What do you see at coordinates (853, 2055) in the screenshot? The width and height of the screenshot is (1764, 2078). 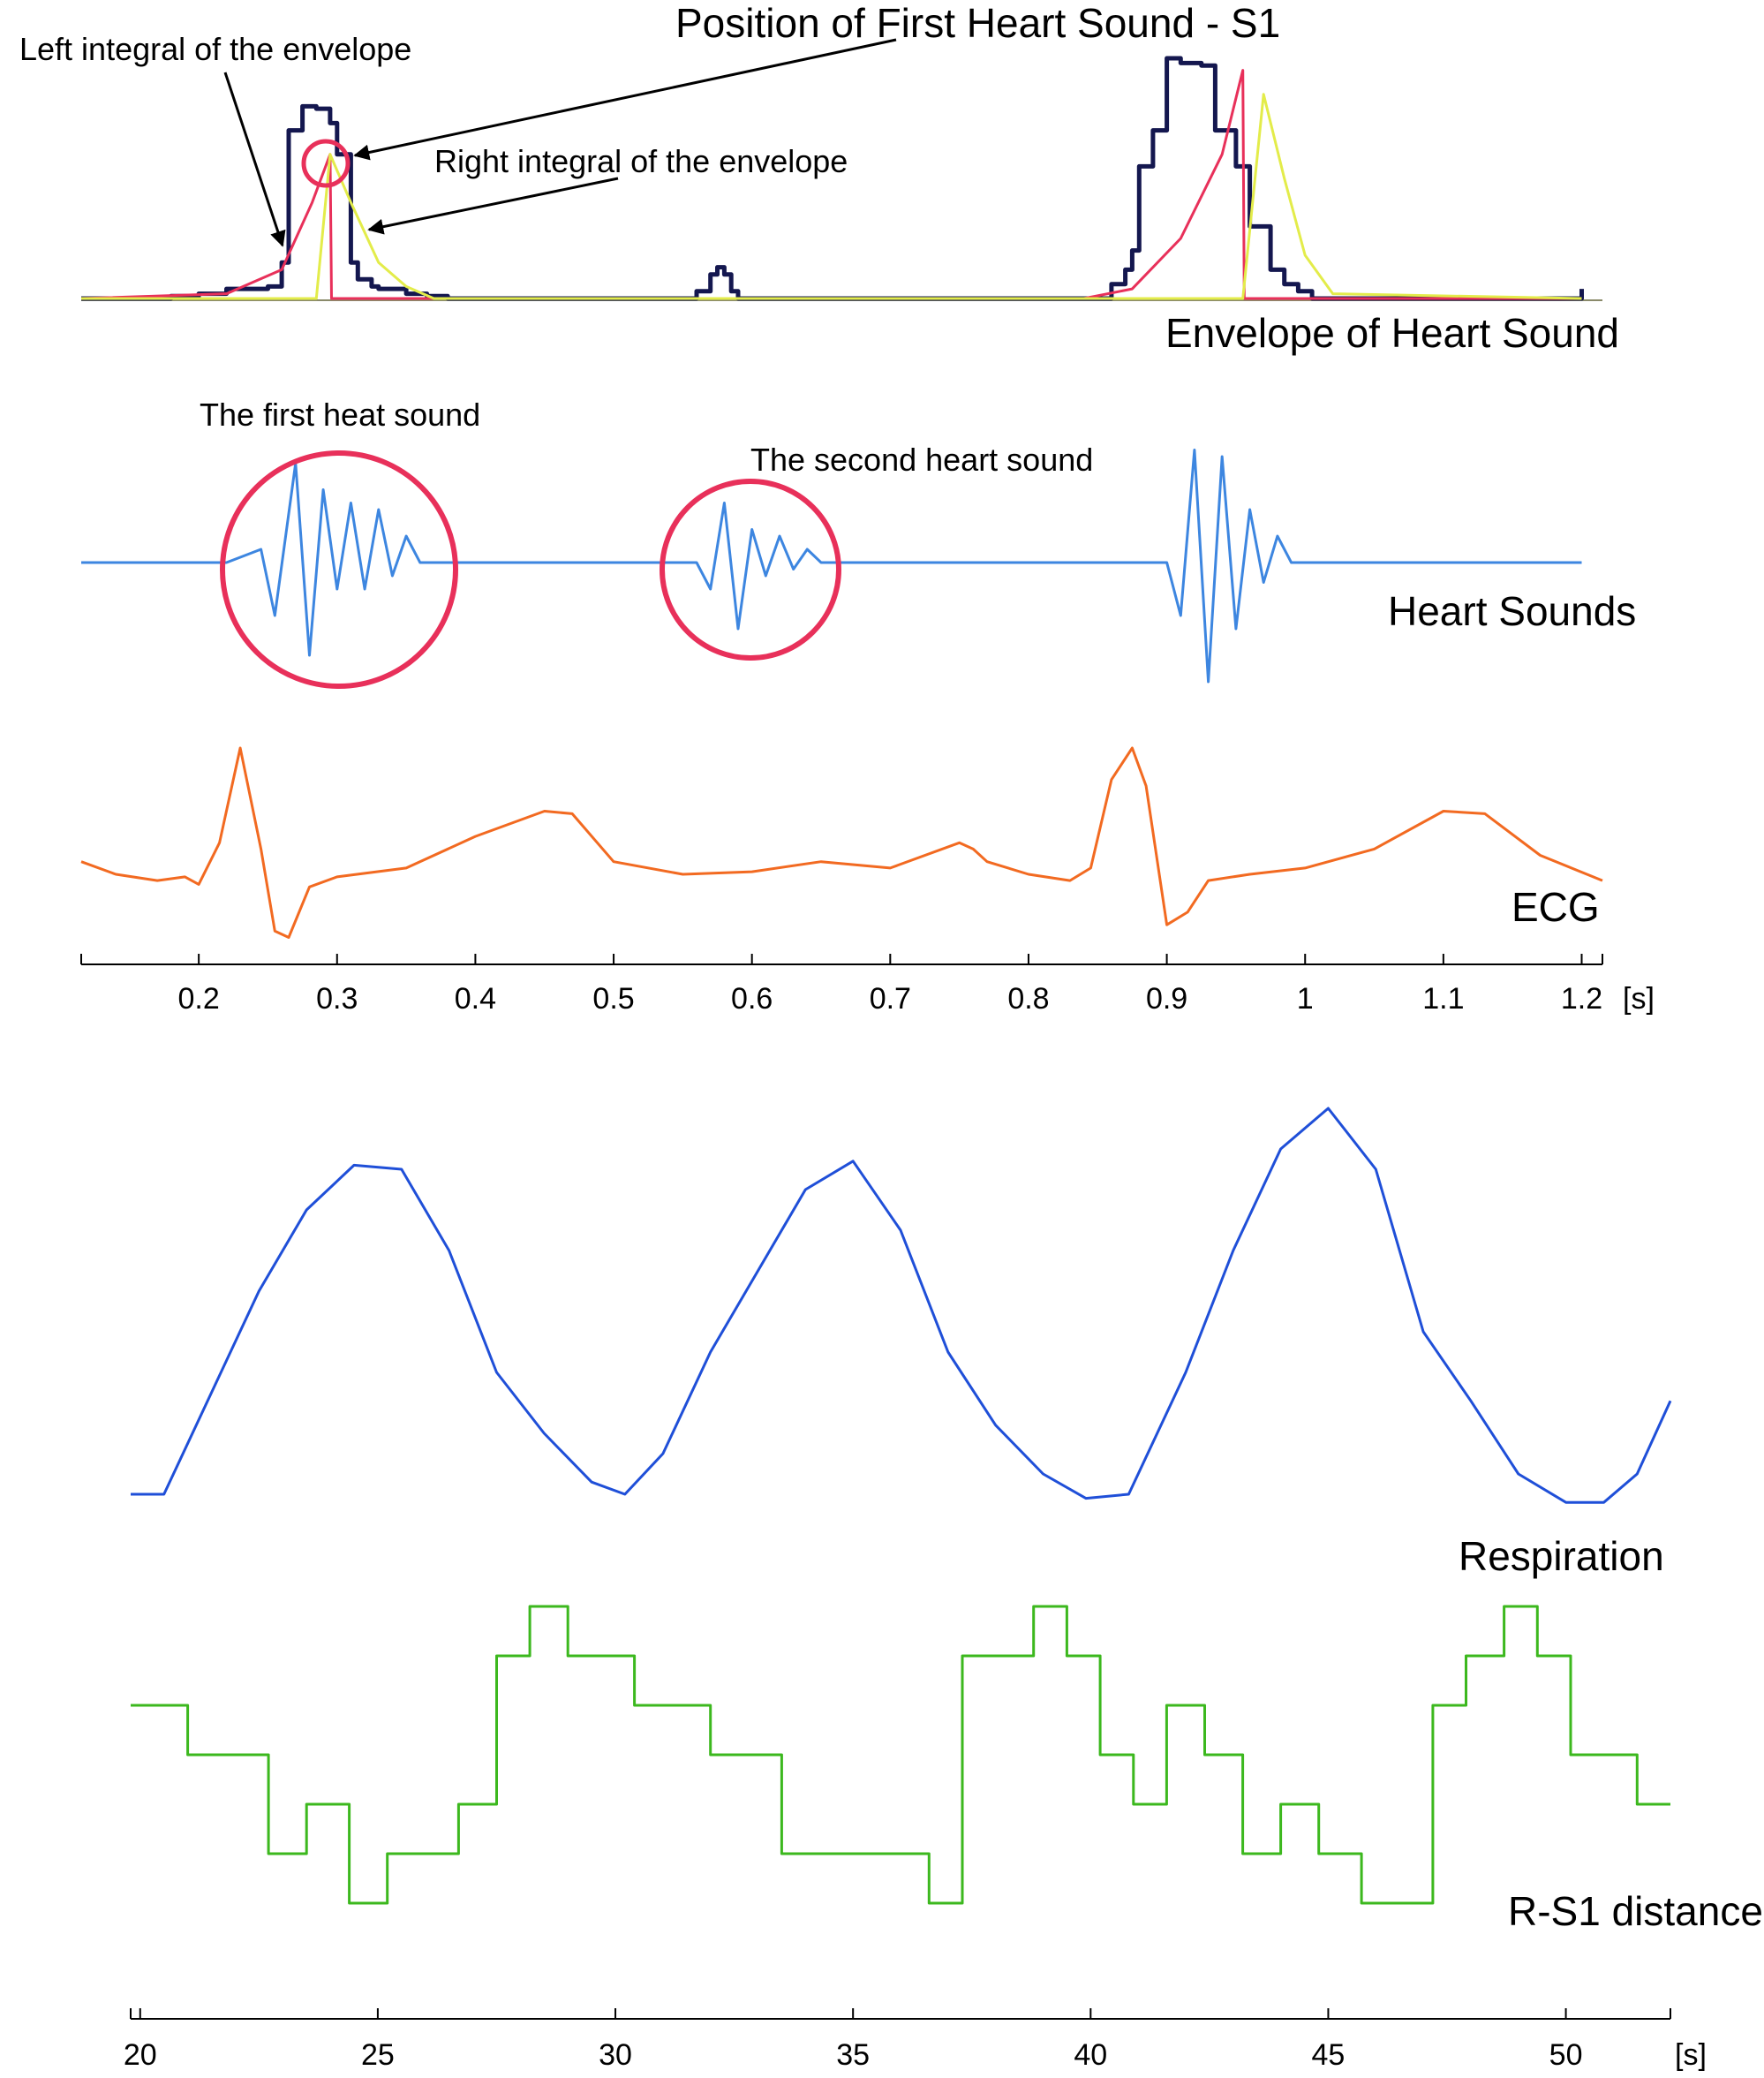 I see `x-tick-label: 35` at bounding box center [853, 2055].